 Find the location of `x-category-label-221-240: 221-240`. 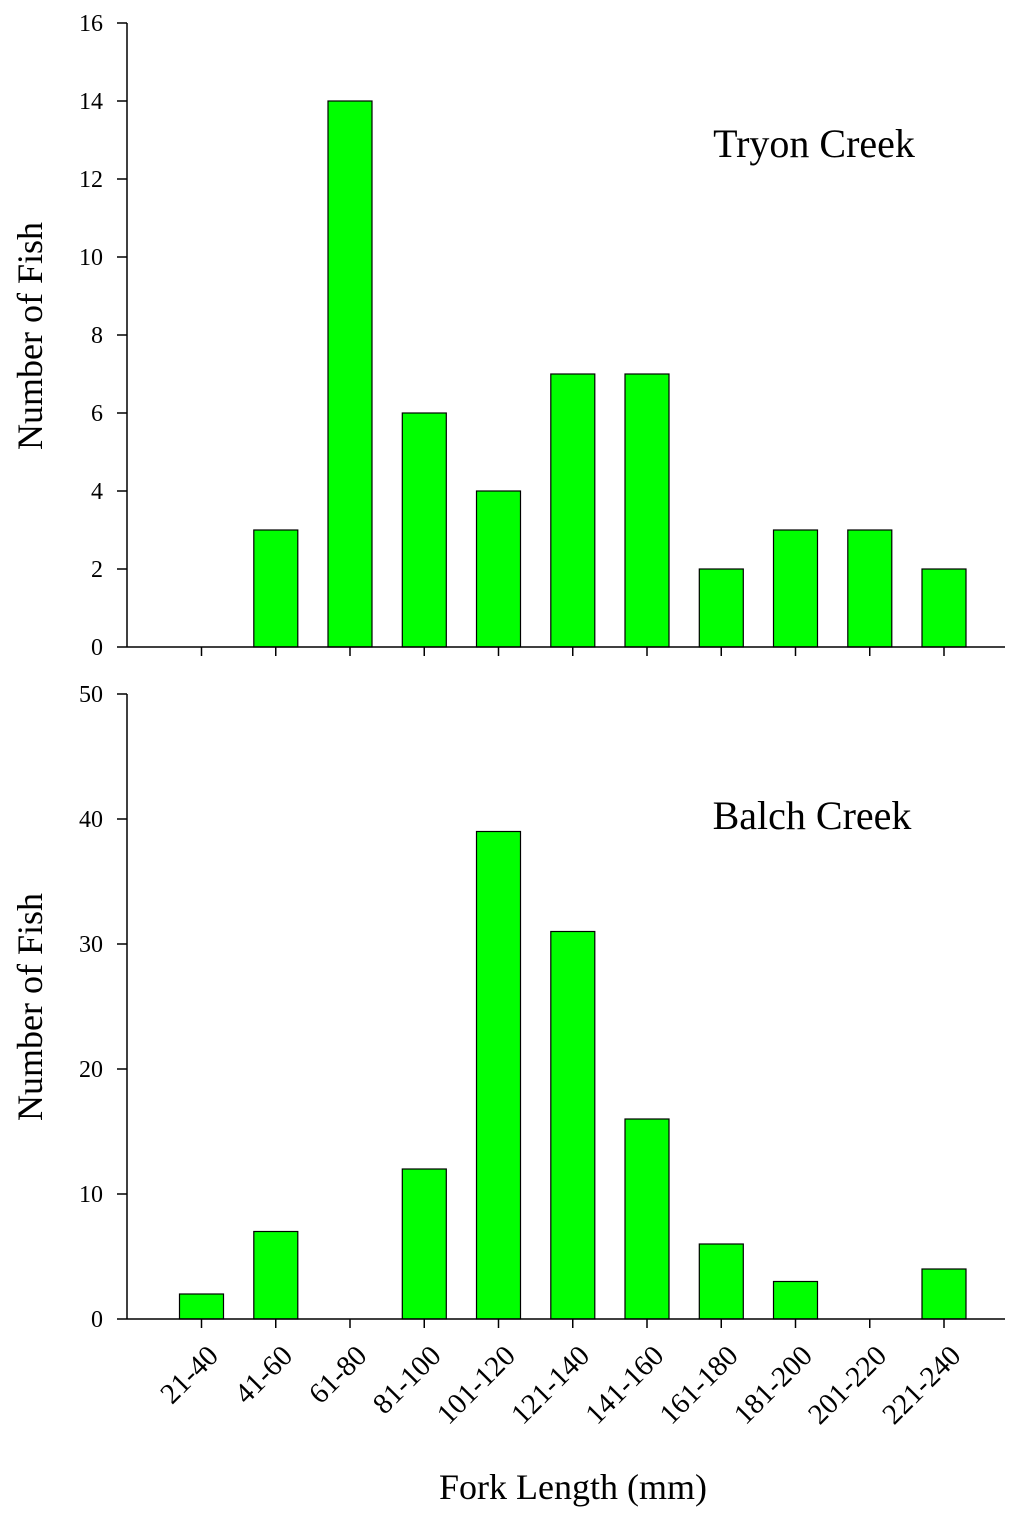

x-category-label-221-240: 221-240 is located at coordinates (921, 1385).